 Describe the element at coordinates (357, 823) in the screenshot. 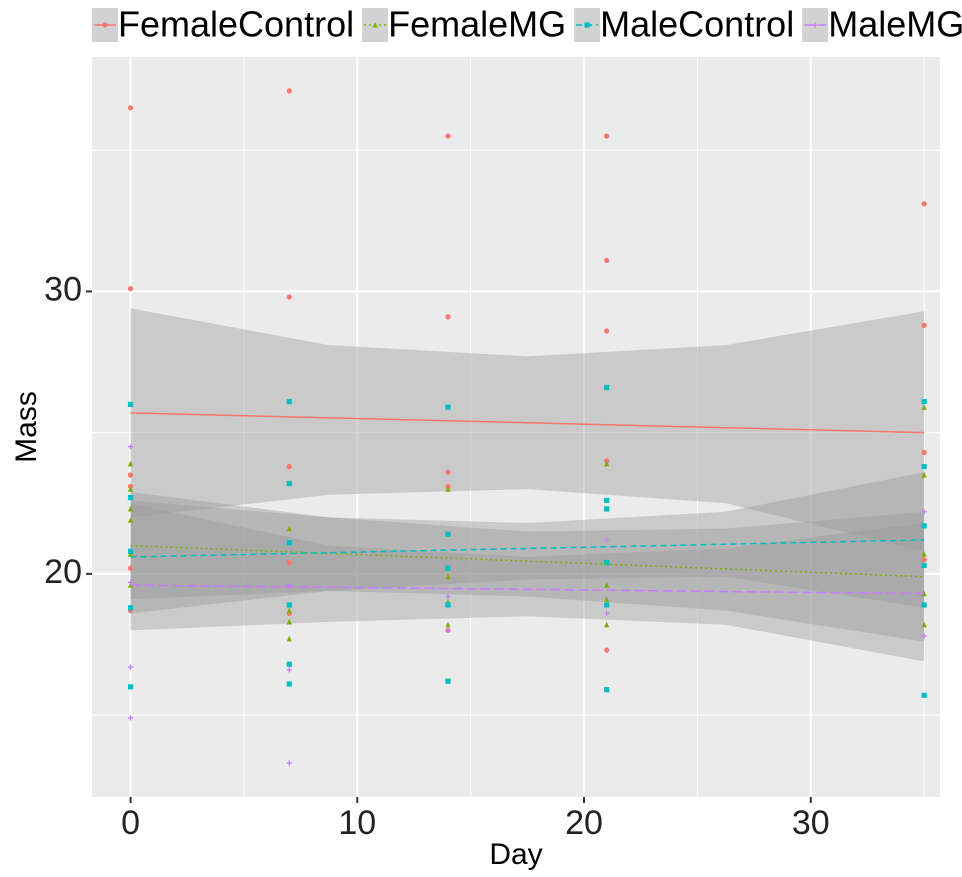

I see `x-tick-label: 10` at that location.